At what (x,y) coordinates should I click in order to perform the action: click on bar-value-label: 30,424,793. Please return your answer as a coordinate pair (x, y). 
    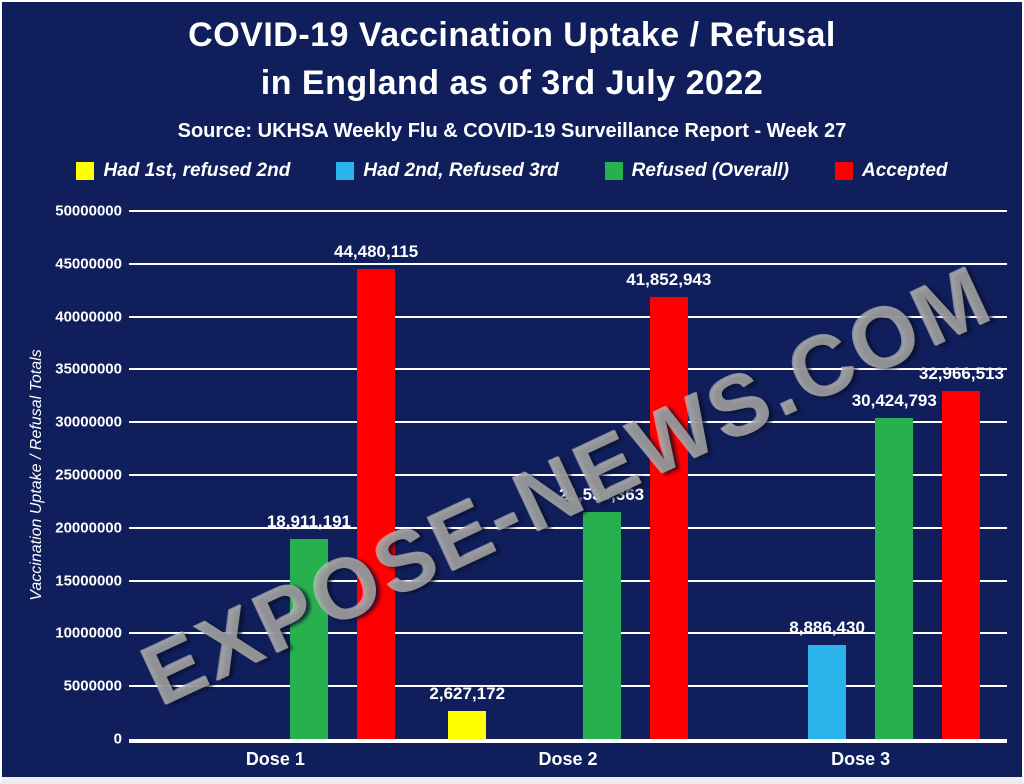
    Looking at the image, I should click on (894, 400).